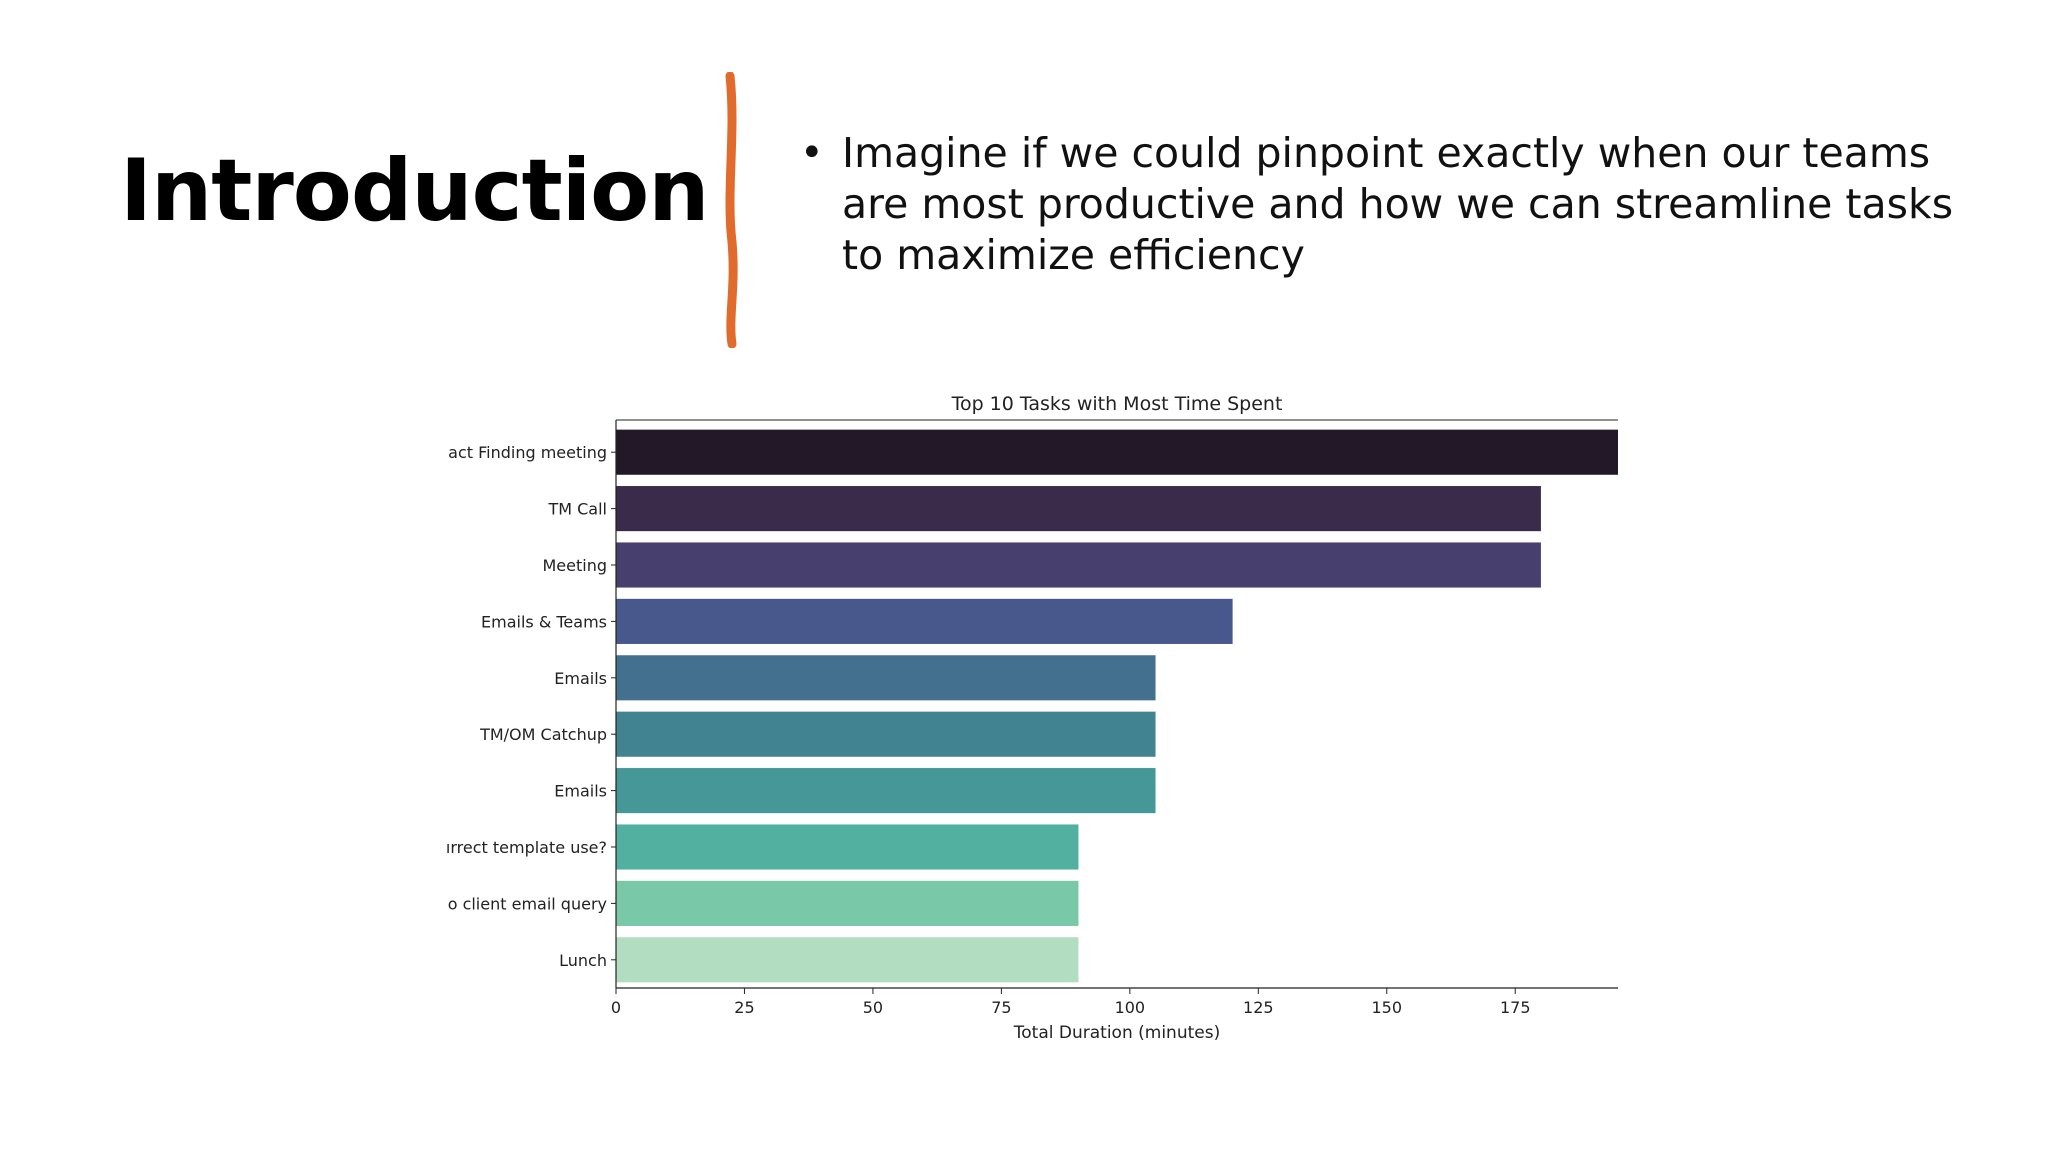 This screenshot has height=1152, width=2048. Describe the element at coordinates (744, 1007) in the screenshot. I see `x-tick-label: 25` at that location.